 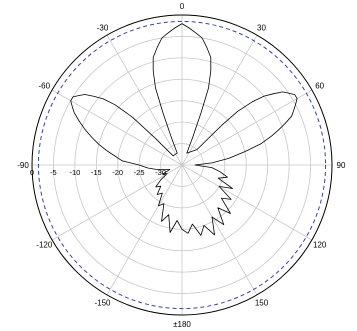 What do you see at coordinates (32, 172) in the screenshot?
I see `radial-tick-label: 0` at bounding box center [32, 172].